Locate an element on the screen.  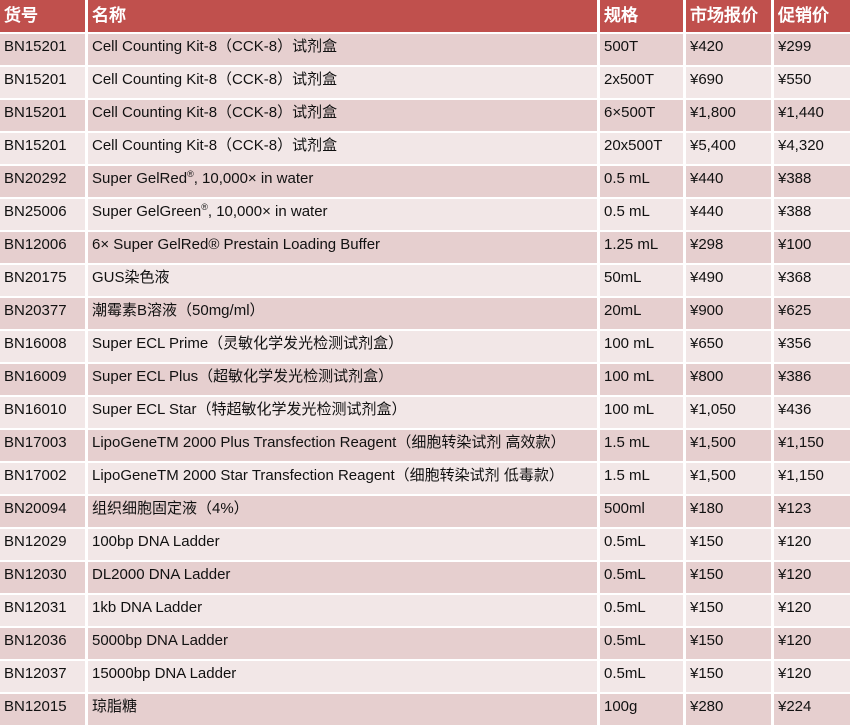
promo-price: ¥123 is located at coordinates (812, 512).